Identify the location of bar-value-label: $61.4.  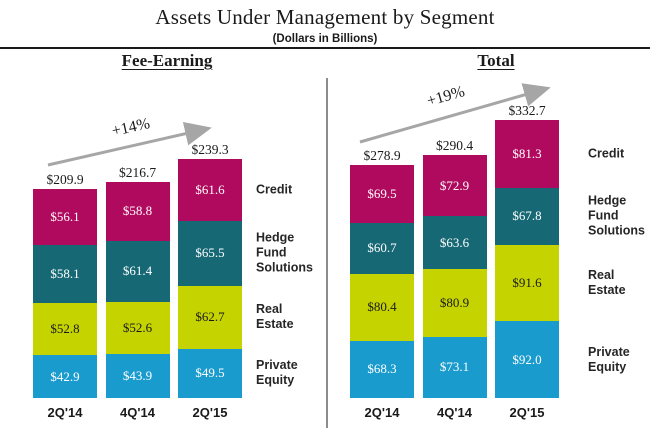
(137, 271).